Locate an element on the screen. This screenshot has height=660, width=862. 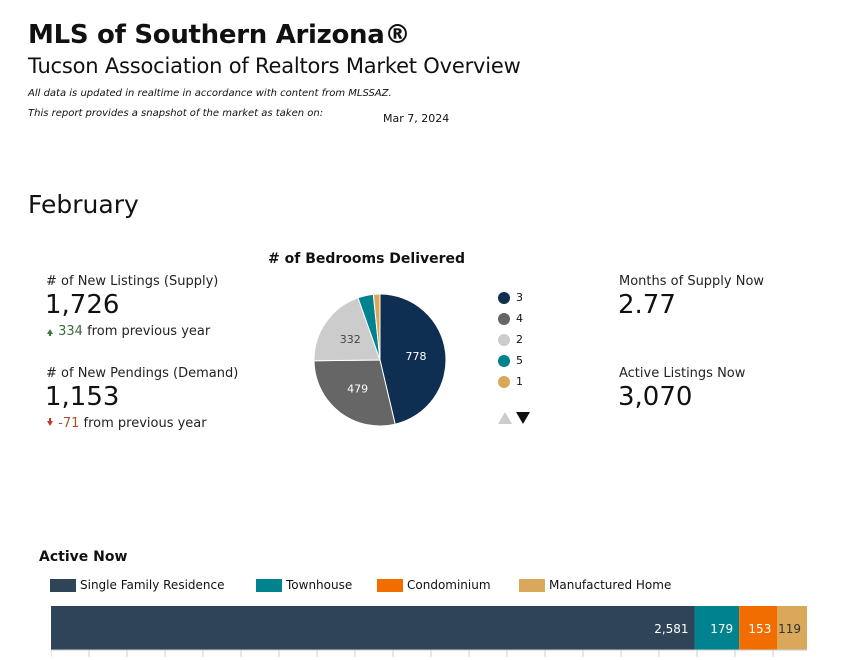
pie-label-2-bed: 332 is located at coordinates (350, 339).